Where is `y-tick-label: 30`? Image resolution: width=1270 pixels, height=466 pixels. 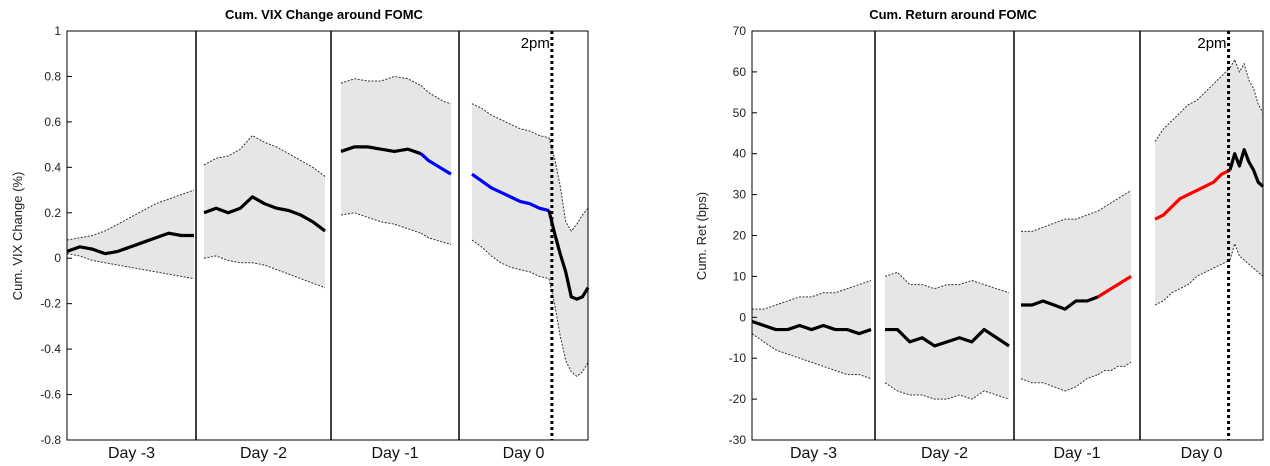 y-tick-label: 30 is located at coordinates (740, 195).